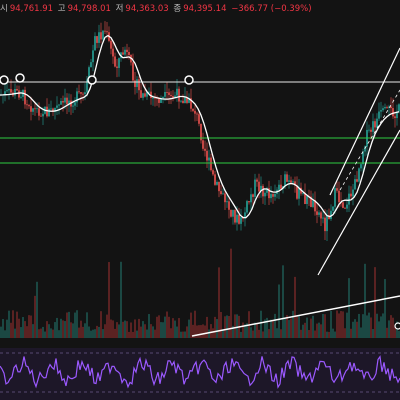 The height and width of the screenshot is (400, 400). I want to click on close-value: 94,395.14, so click(205, 9).